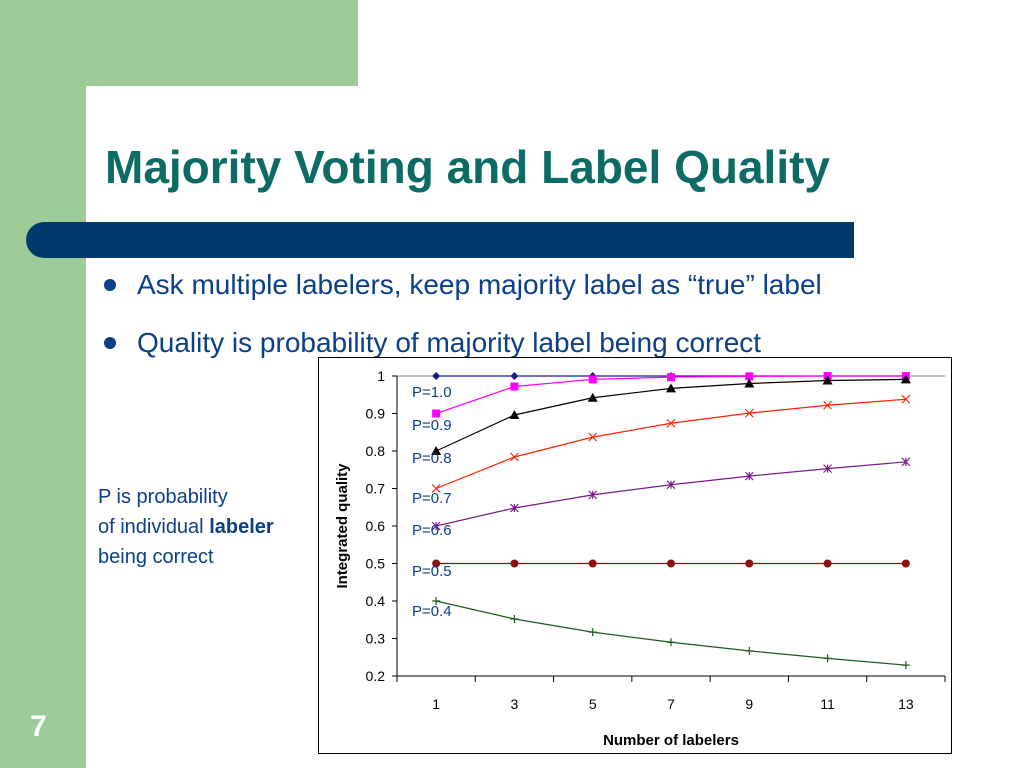 The height and width of the screenshot is (768, 1024). Describe the element at coordinates (376, 489) in the screenshot. I see `y-tick-label: 0.7` at that location.